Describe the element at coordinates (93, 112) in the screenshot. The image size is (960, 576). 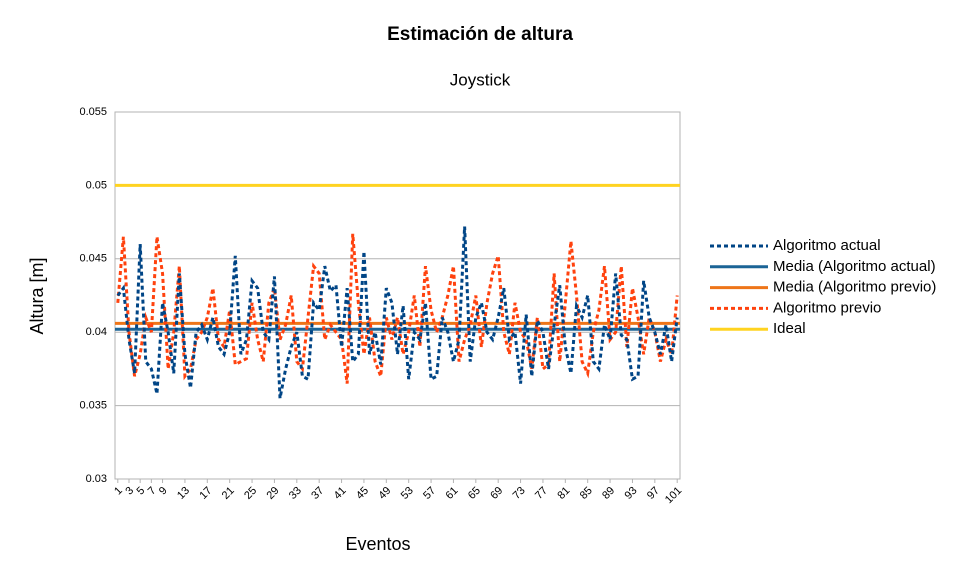
I see `y-tick-label: 0.055` at that location.